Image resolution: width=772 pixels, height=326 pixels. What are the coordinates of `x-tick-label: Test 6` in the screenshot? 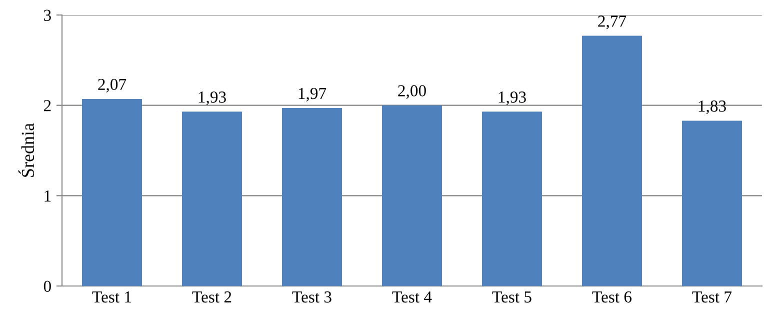 It's located at (612, 297).